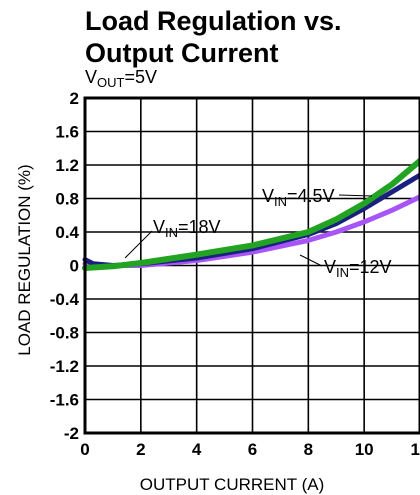 This screenshot has width=420, height=495. I want to click on x-tick-label: 10, so click(364, 449).